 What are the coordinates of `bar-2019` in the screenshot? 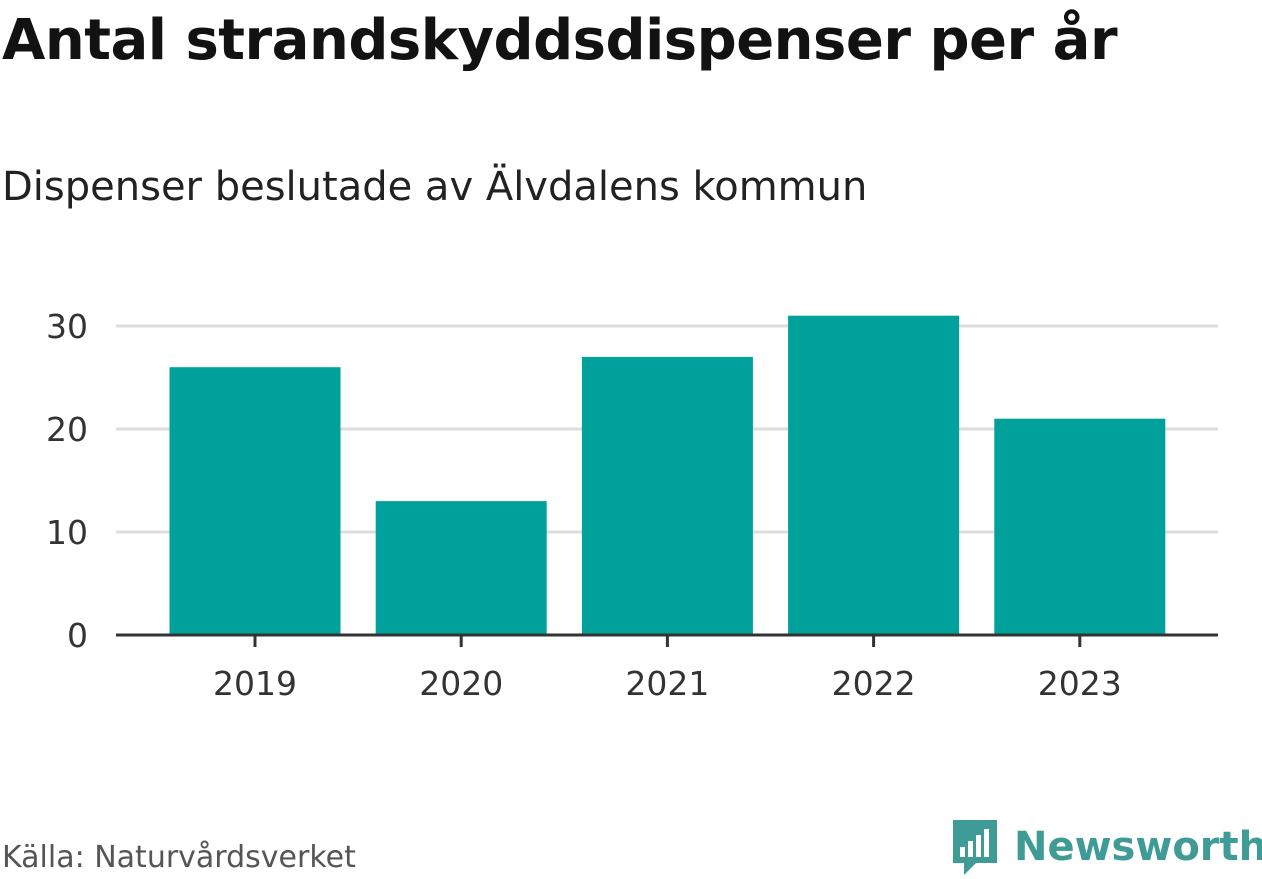 It's located at (255, 501).